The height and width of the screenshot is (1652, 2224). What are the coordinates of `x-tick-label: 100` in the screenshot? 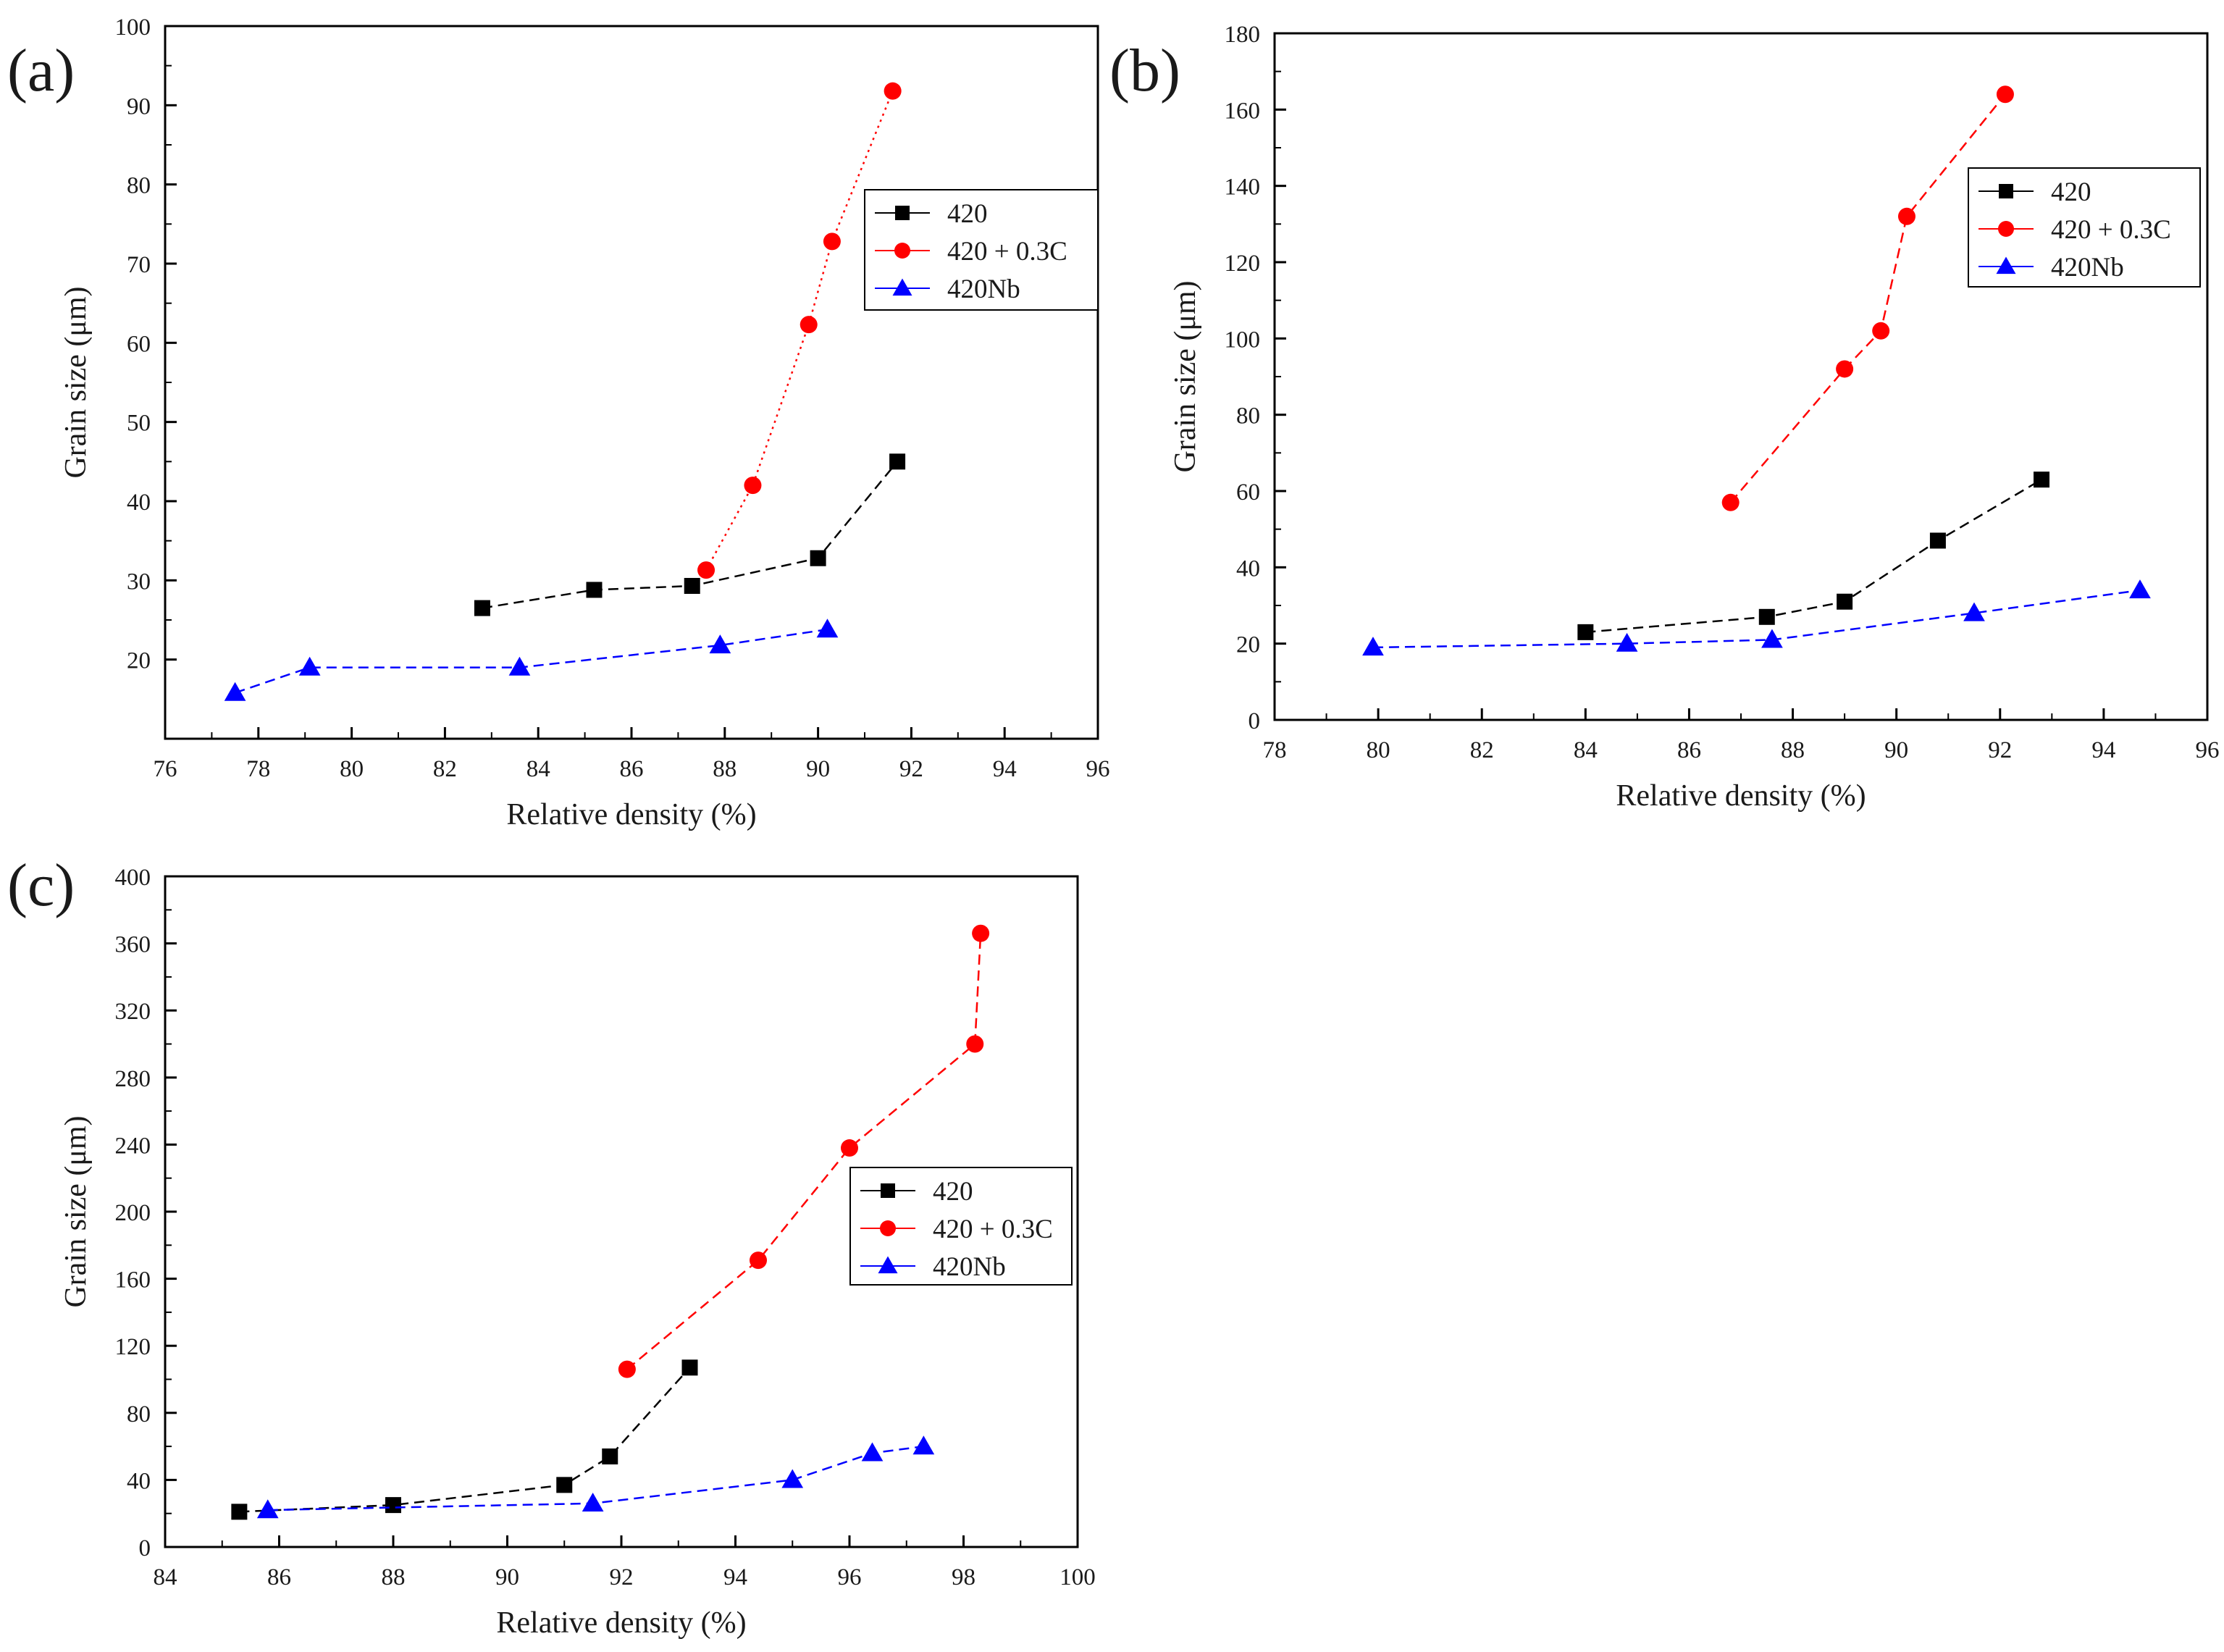 It's located at (1077, 1577).